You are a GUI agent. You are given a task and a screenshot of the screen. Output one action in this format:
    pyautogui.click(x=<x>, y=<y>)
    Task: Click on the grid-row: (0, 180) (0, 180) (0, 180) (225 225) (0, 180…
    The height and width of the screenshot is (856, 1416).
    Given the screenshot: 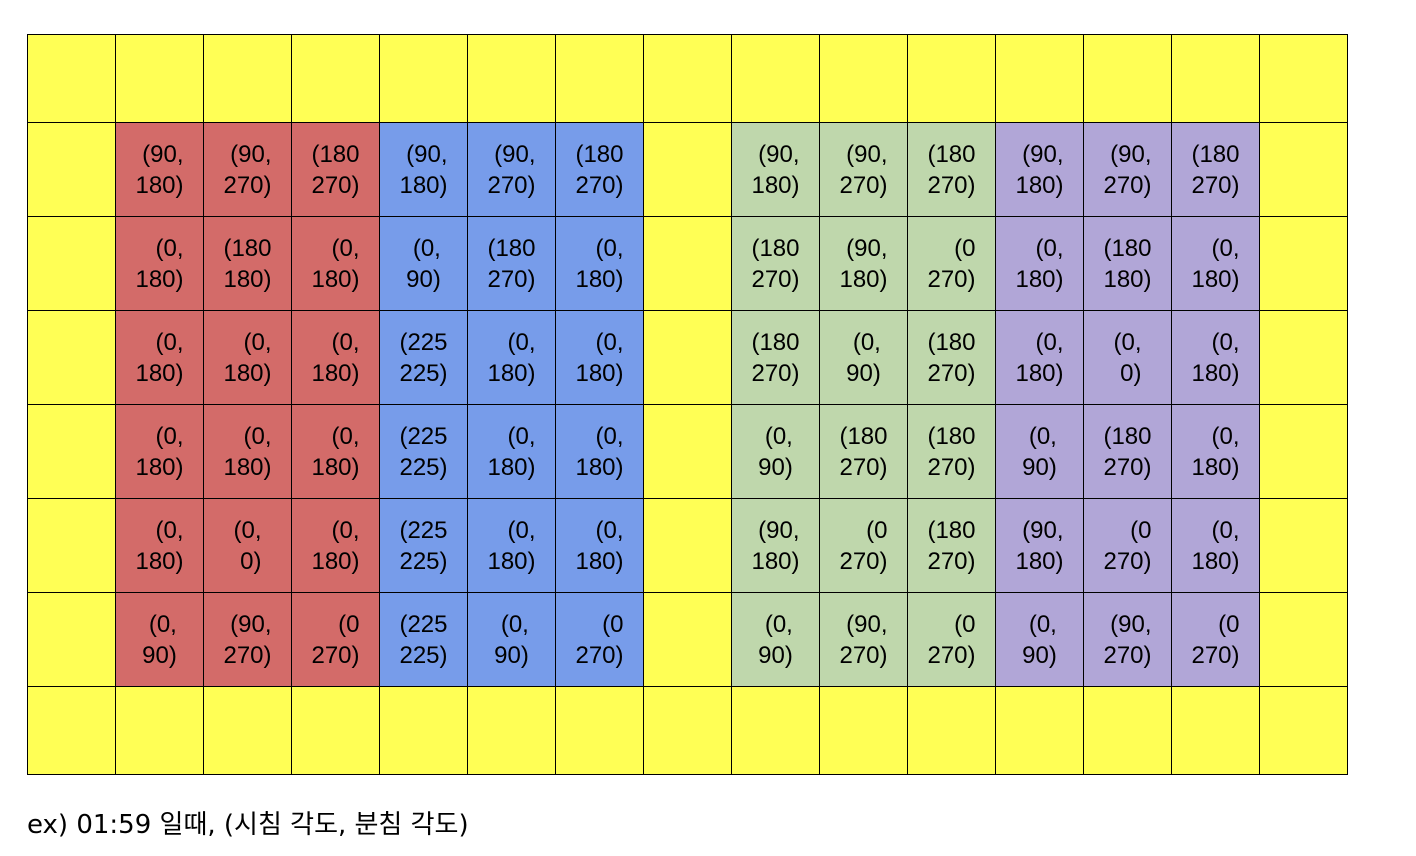 What is the action you would take?
    pyautogui.click(x=687, y=357)
    